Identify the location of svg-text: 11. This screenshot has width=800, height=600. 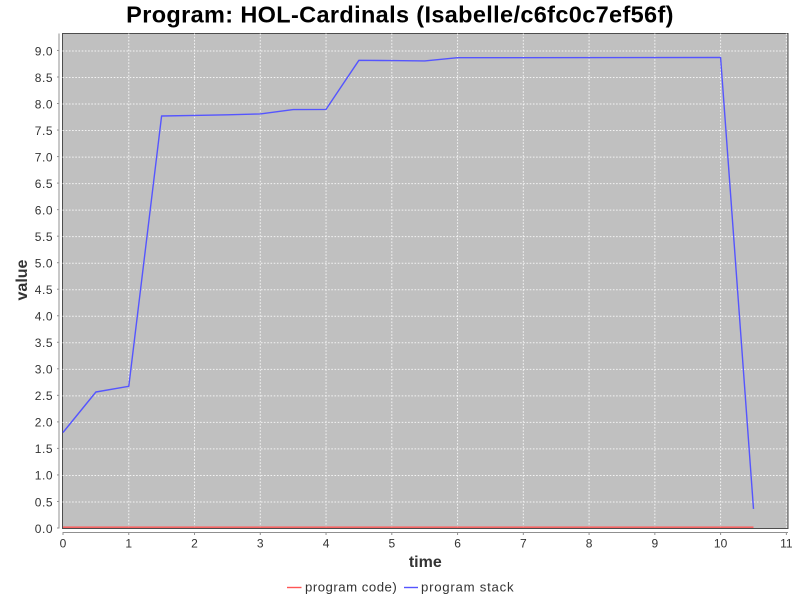
(786, 544).